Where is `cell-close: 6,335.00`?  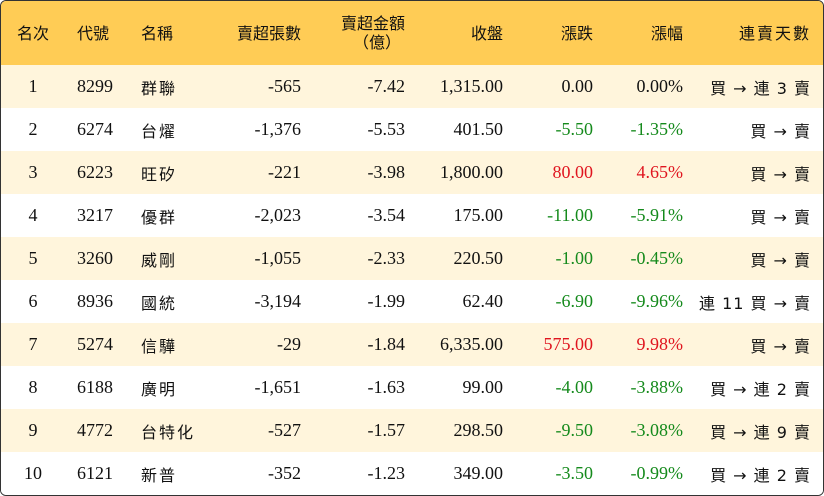 cell-close: 6,335.00 is located at coordinates (471, 344).